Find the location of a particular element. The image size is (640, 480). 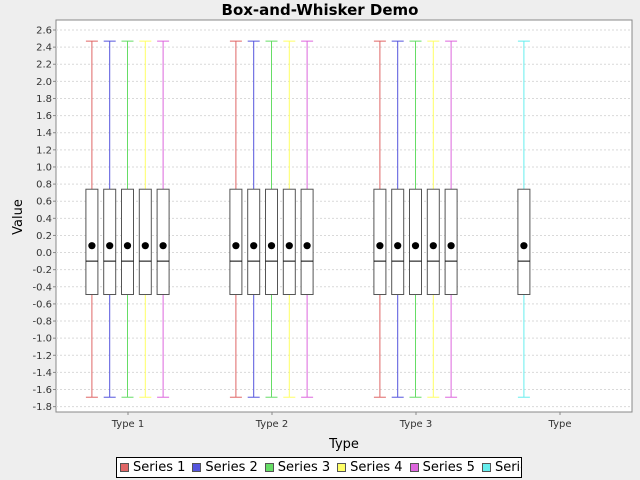

y-tick-label: -0.2 is located at coordinates (42, 270).